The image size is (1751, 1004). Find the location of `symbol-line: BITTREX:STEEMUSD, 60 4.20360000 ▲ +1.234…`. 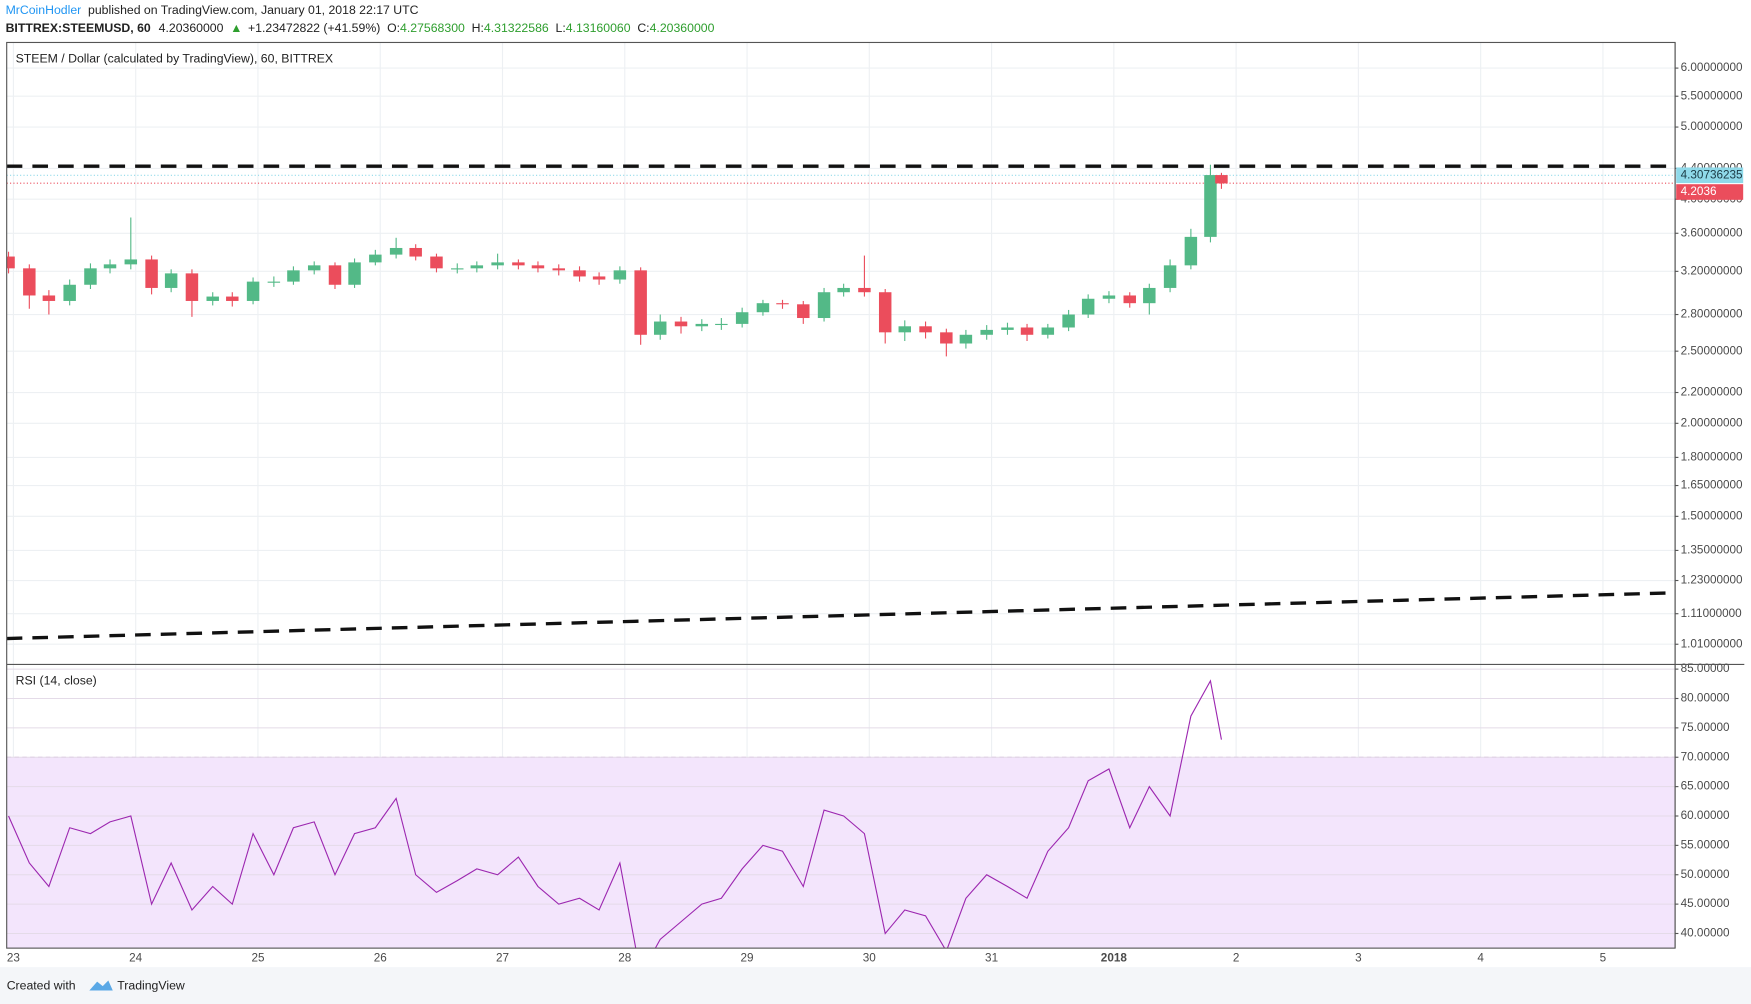

symbol-line: BITTREX:STEEMUSD, 60 4.20360000 ▲ +1.234… is located at coordinates (360, 28).